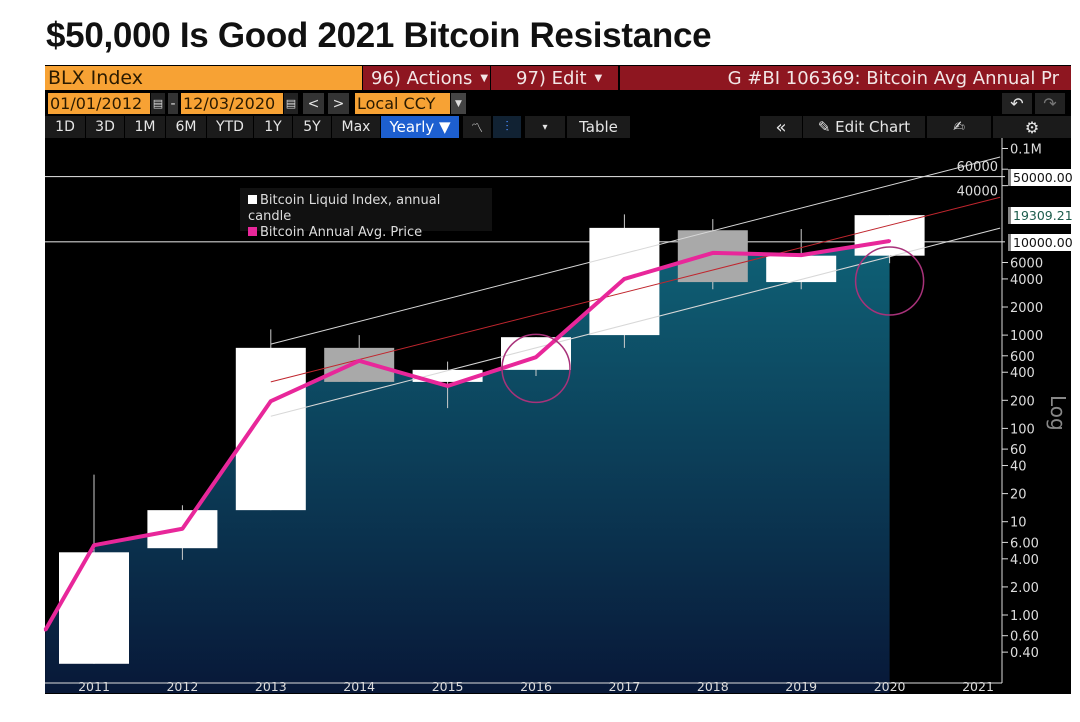  I want to click on end-date-input: 12/03/2020, so click(232, 103).